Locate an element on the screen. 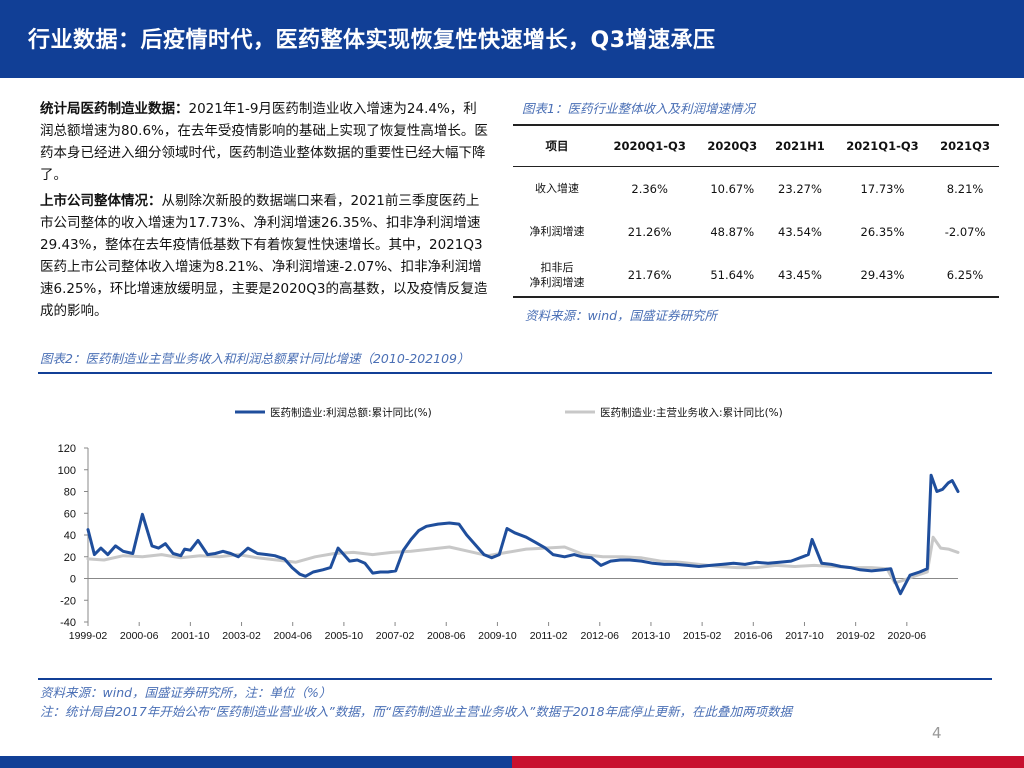 The height and width of the screenshot is (768, 1024). table-cell: -2.07% is located at coordinates (965, 231).